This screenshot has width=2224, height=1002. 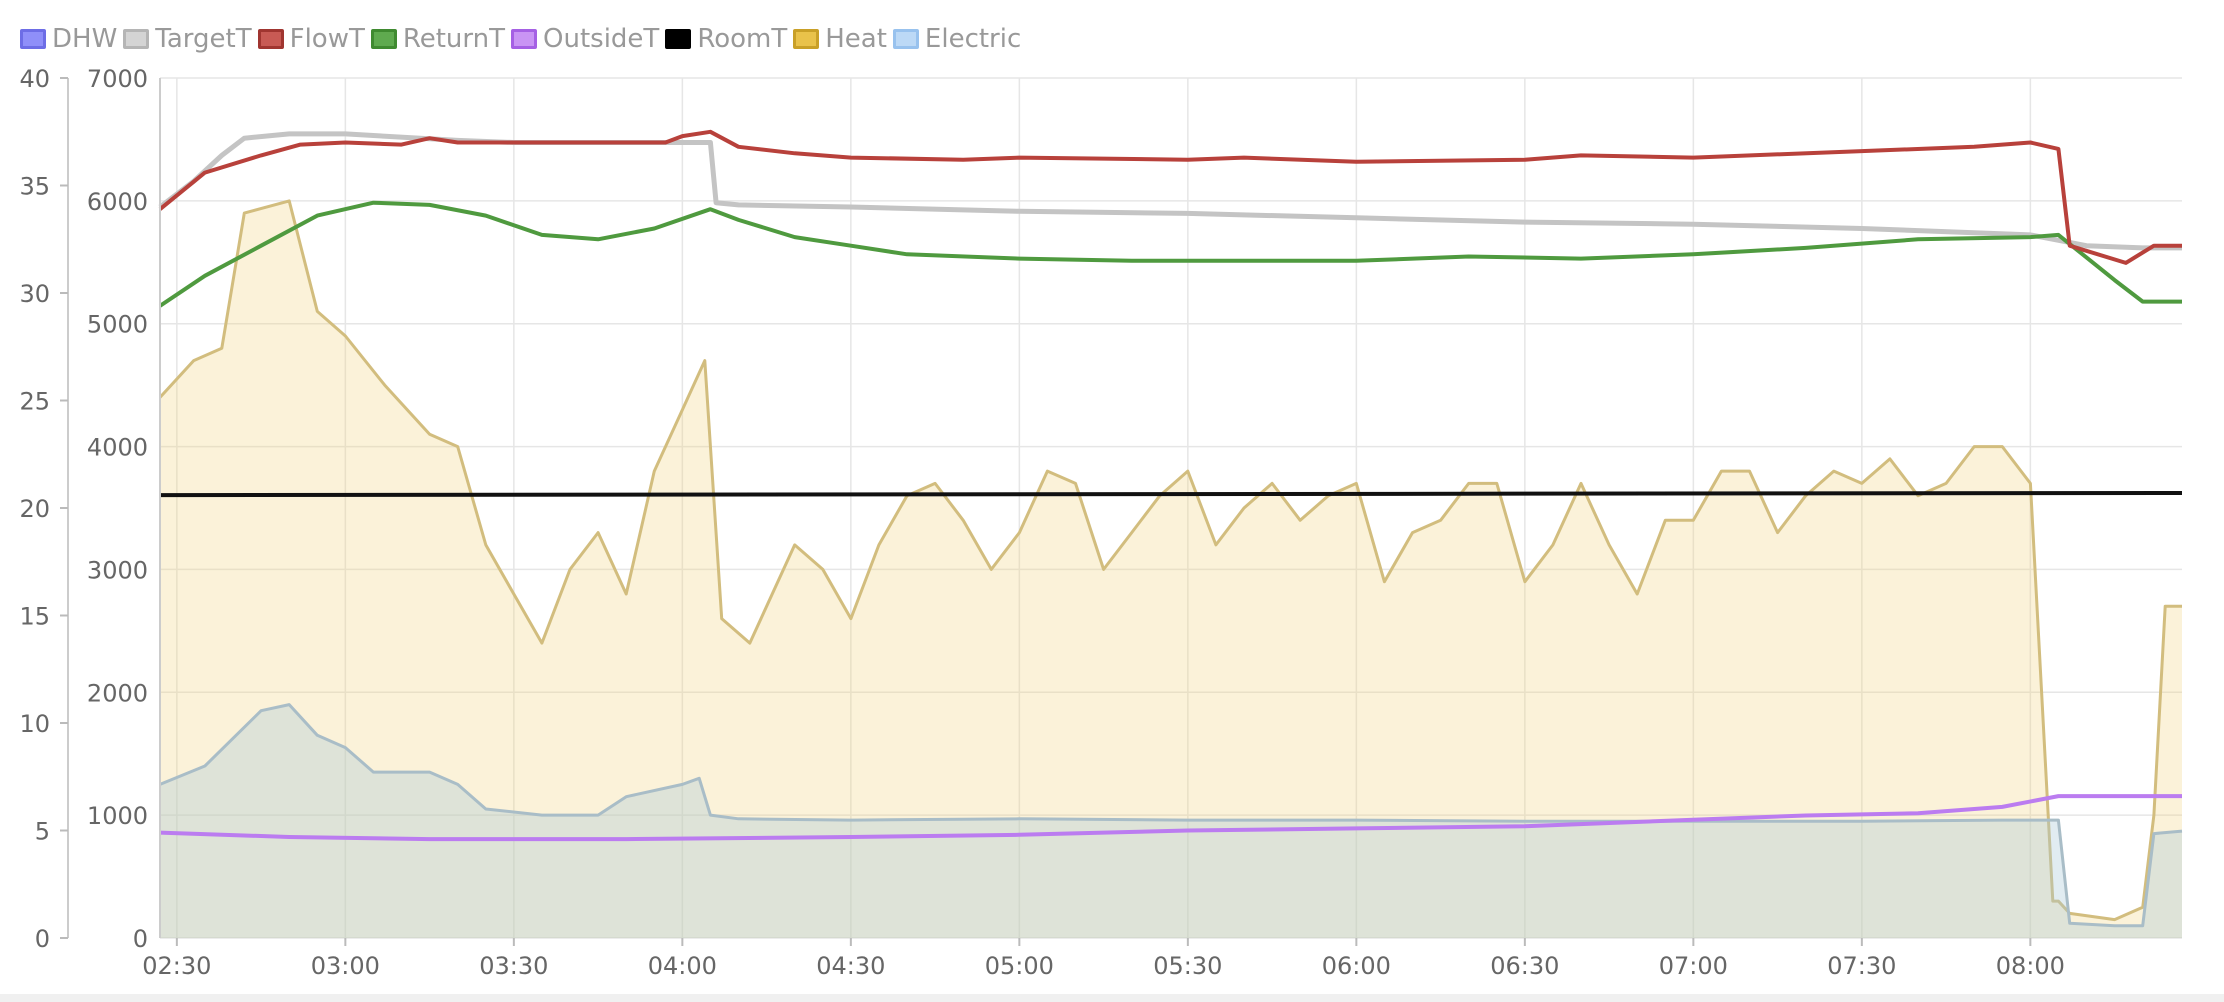 I want to click on y-left-tick-label: 40, so click(x=34, y=79).